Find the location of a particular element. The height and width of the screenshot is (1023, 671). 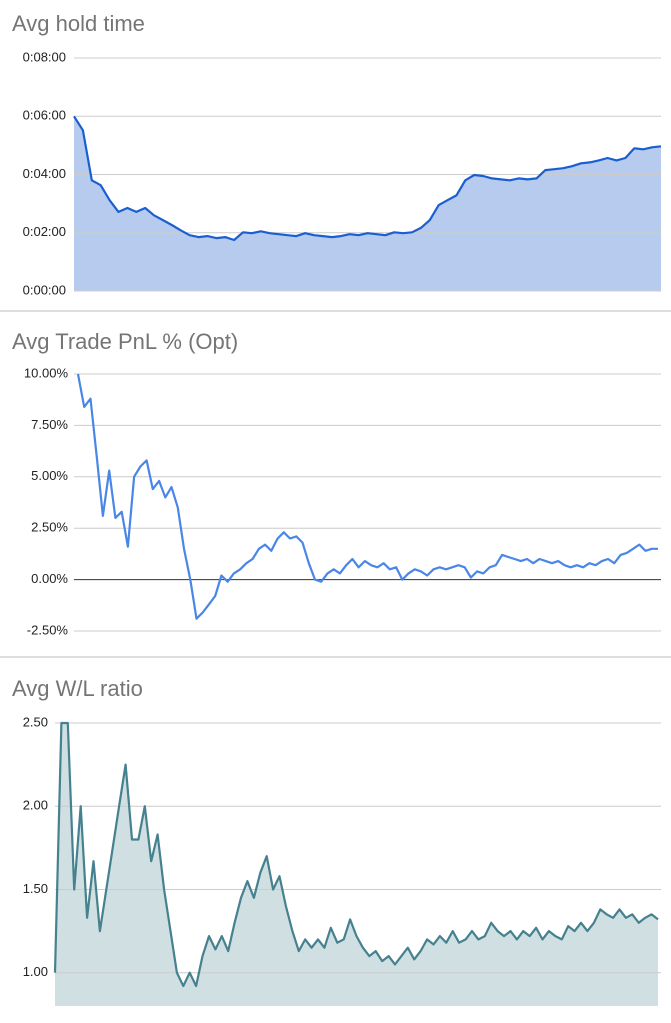

chart-title: Avg hold time is located at coordinates (78, 23).